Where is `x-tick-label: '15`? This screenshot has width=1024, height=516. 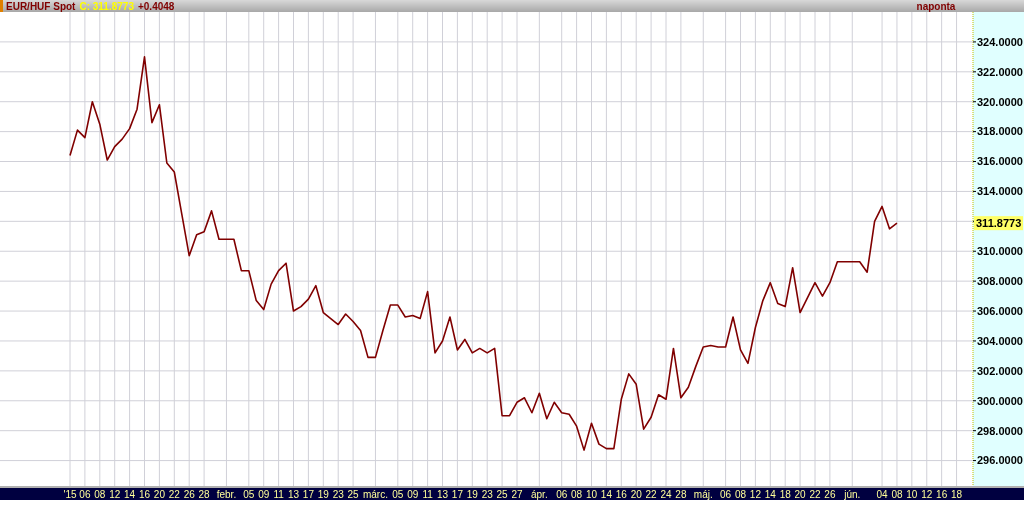
x-tick-label: '15 is located at coordinates (70, 494).